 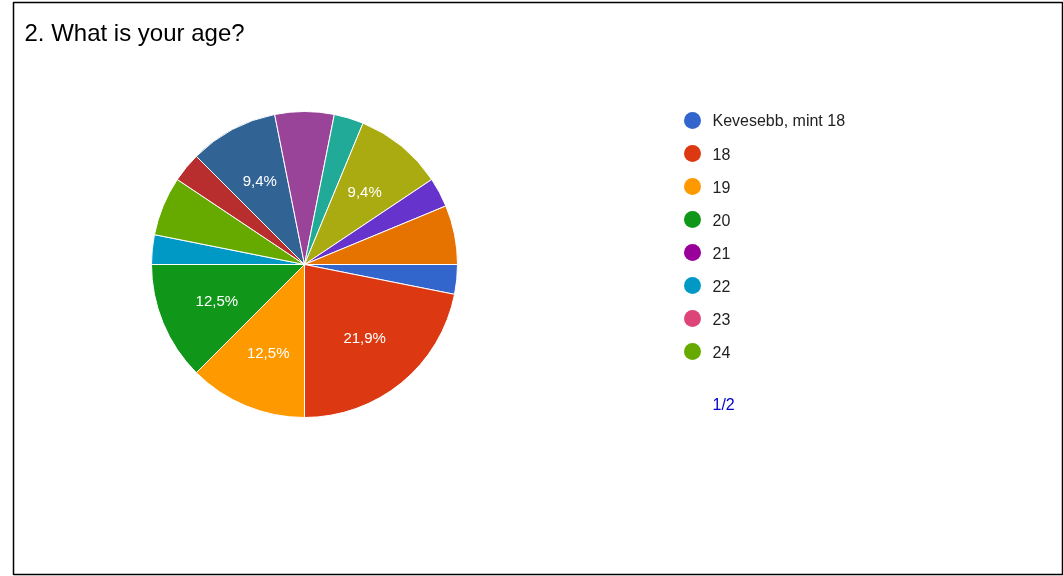 What do you see at coordinates (721, 286) in the screenshot?
I see `legend-label: 22` at bounding box center [721, 286].